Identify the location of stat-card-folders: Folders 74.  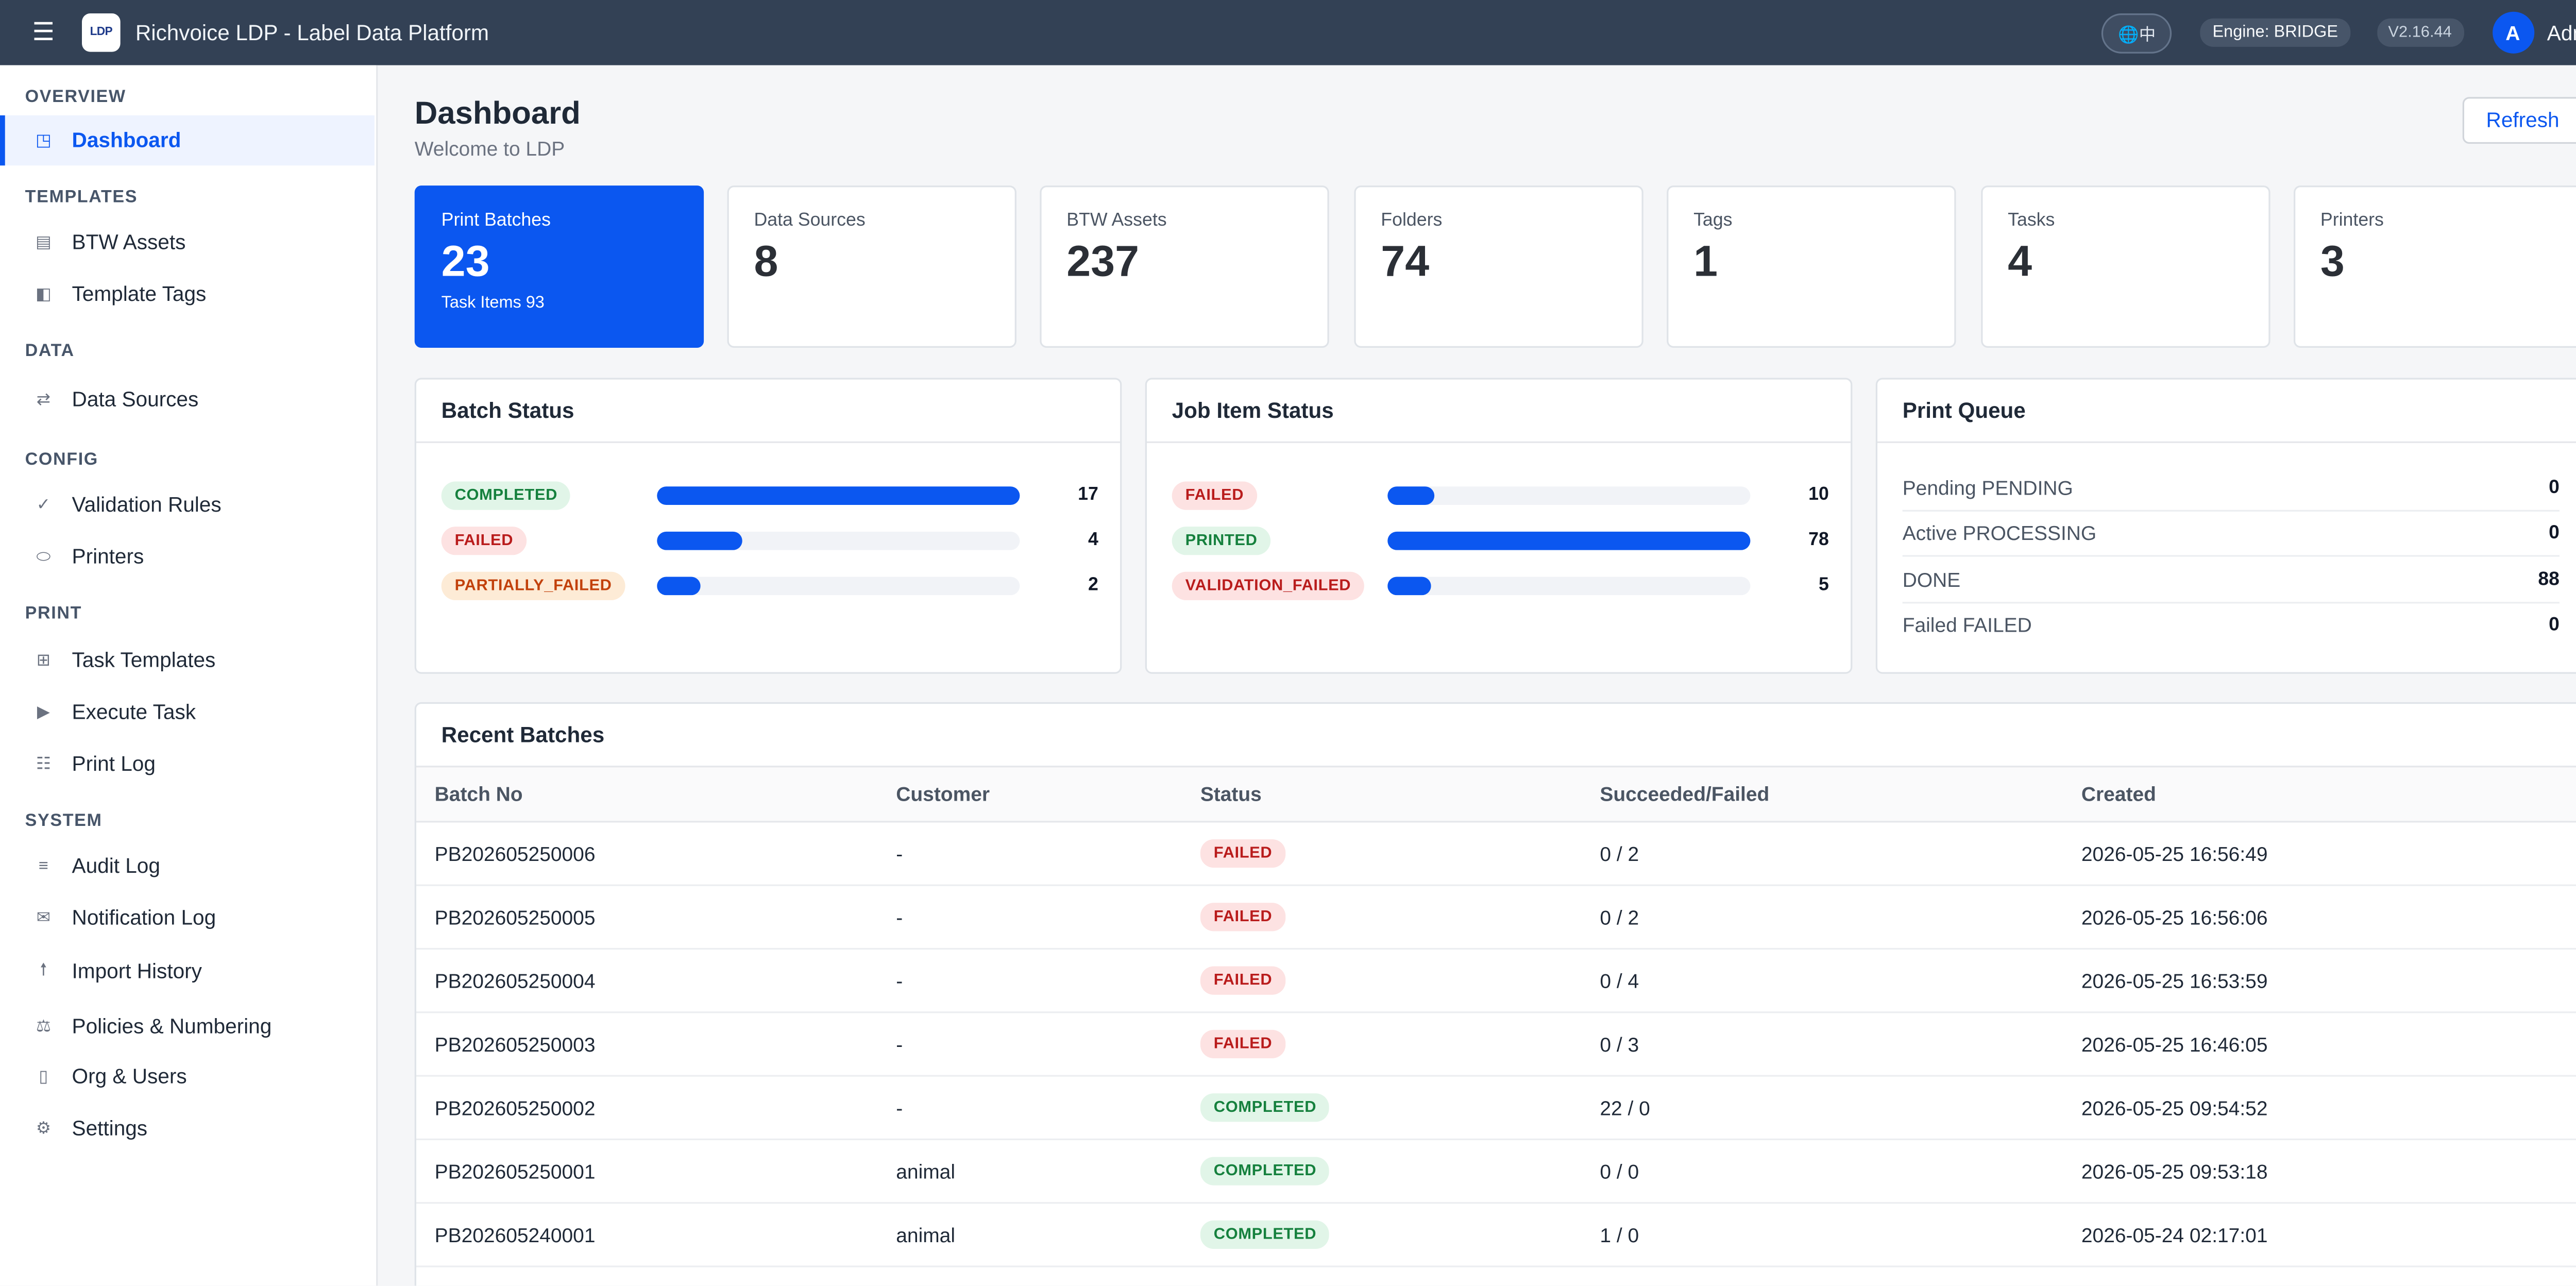
(1498, 266).